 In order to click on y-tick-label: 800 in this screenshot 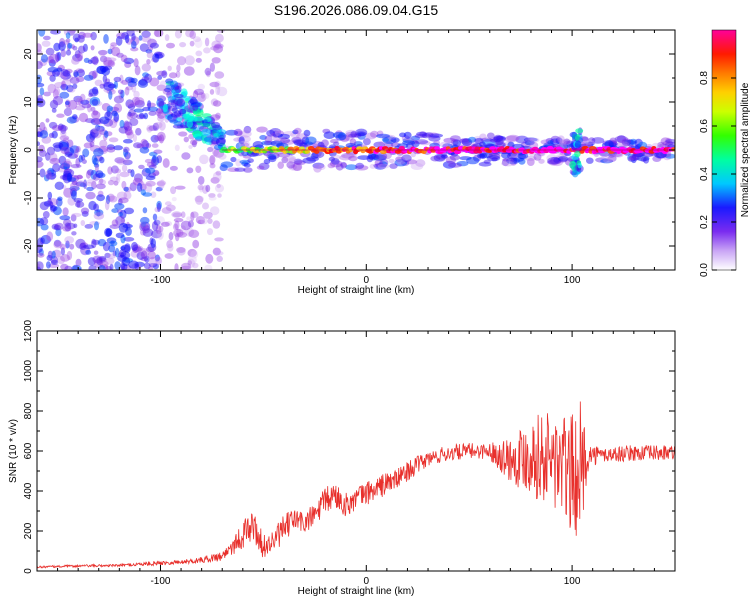, I will do `click(28, 410)`.